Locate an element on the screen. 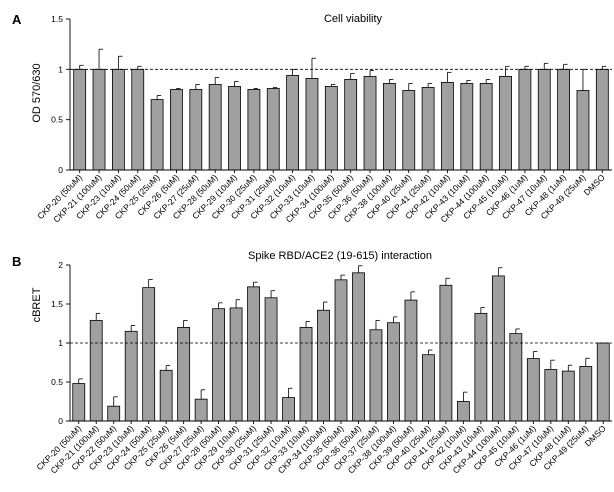  panel-b-title: Spike RBD/ACE2 (19-615) interaction is located at coordinates (340, 256).